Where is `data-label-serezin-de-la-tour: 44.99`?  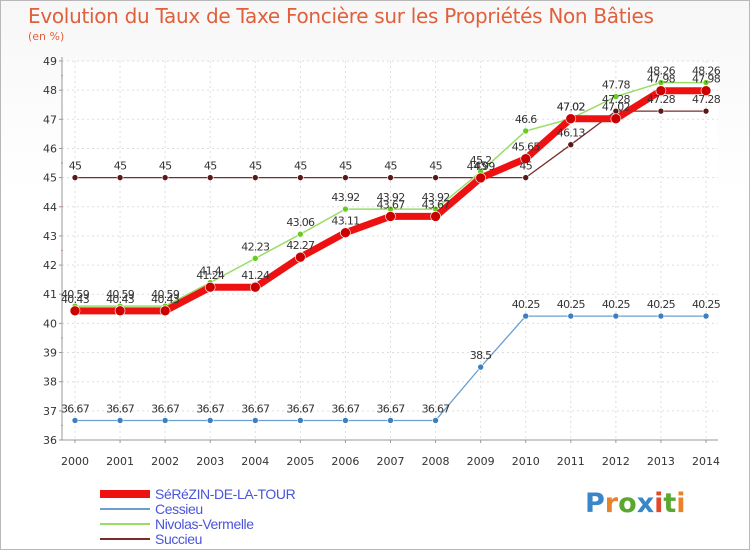
data-label-serezin-de-la-tour: 44.99 is located at coordinates (481, 166).